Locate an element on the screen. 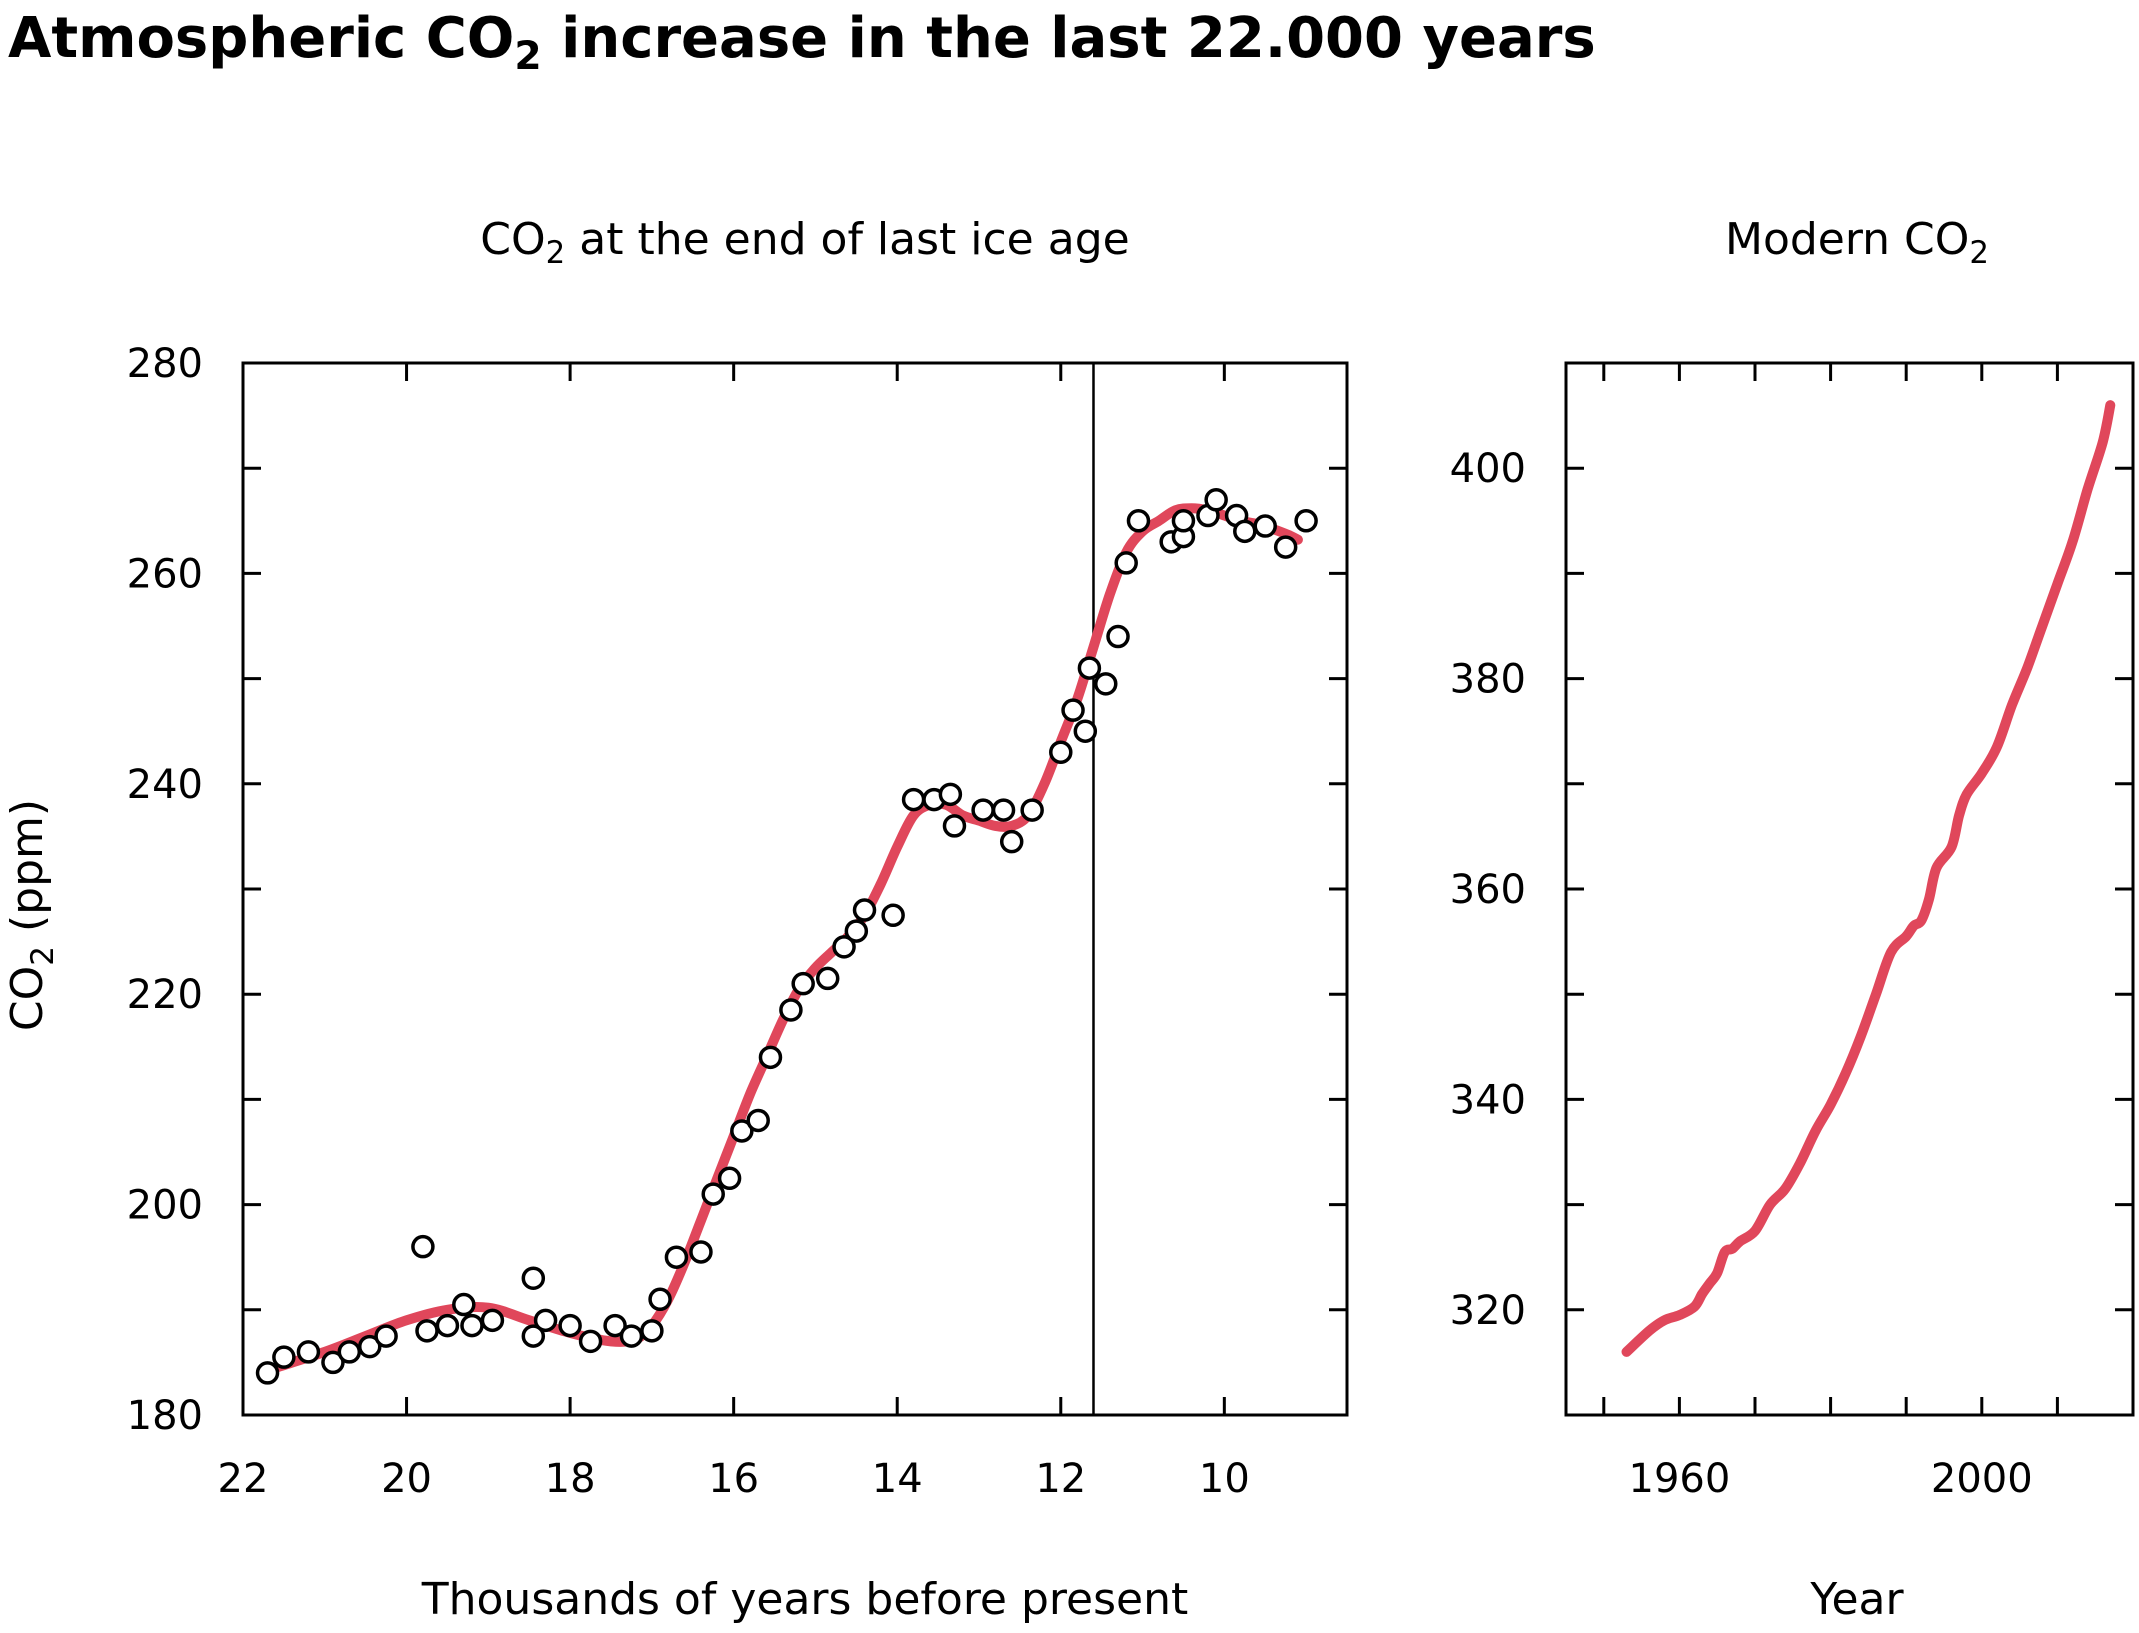 Image resolution: width=2139 pixels, height=1633 pixels. left-y-tick-label: 220 is located at coordinates (165, 995).